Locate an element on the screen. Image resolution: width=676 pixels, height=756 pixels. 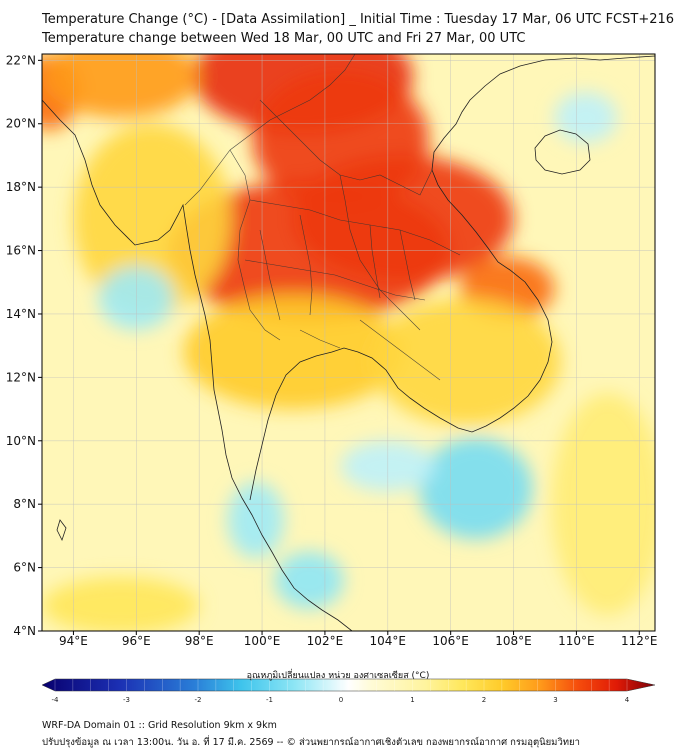
lat-label: 8°N is located at coordinates (24, 504).